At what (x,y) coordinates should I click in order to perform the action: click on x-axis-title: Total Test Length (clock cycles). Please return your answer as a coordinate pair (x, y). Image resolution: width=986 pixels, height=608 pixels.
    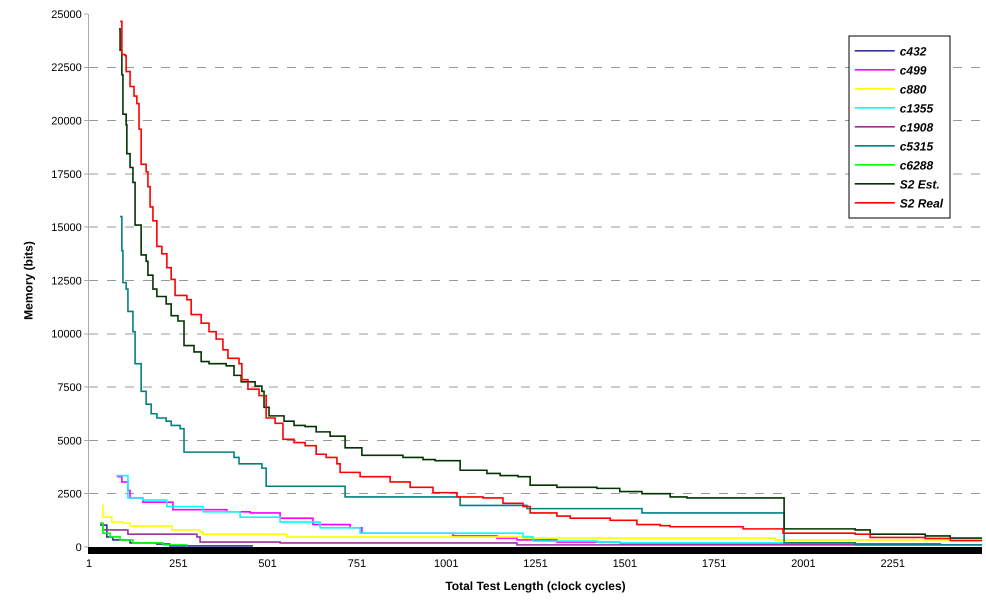
    Looking at the image, I should click on (535, 586).